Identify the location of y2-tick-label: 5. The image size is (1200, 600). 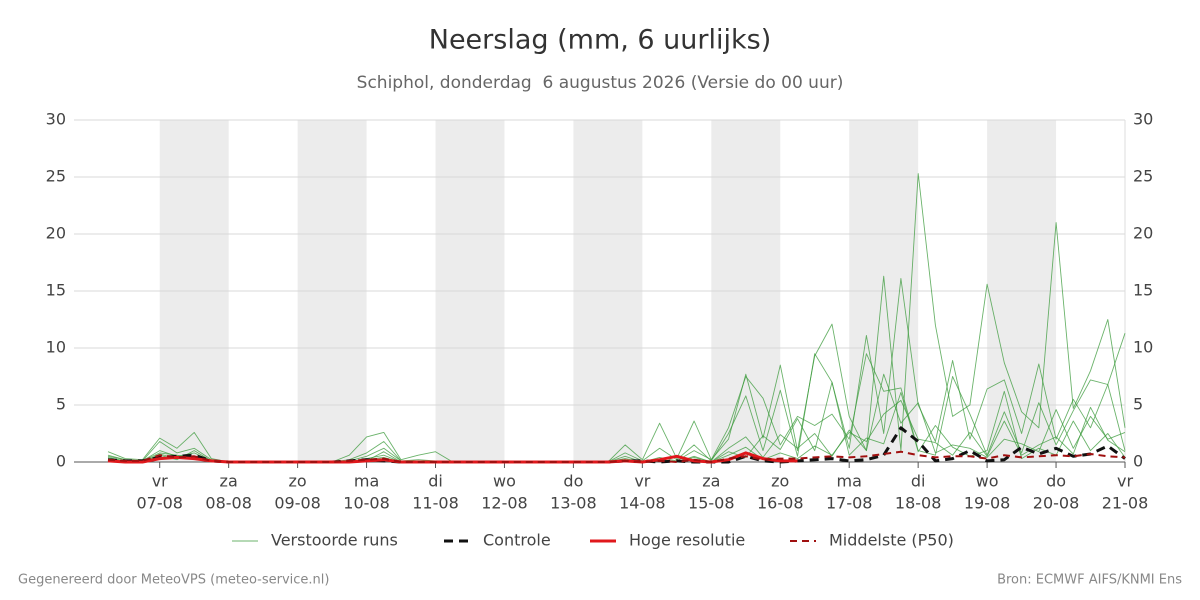
(1138, 404).